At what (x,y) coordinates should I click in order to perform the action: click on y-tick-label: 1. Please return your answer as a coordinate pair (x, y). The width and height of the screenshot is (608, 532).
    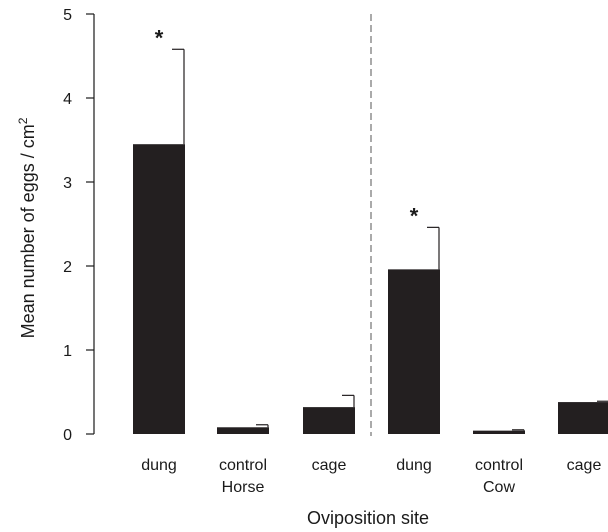
    Looking at the image, I should click on (67, 351).